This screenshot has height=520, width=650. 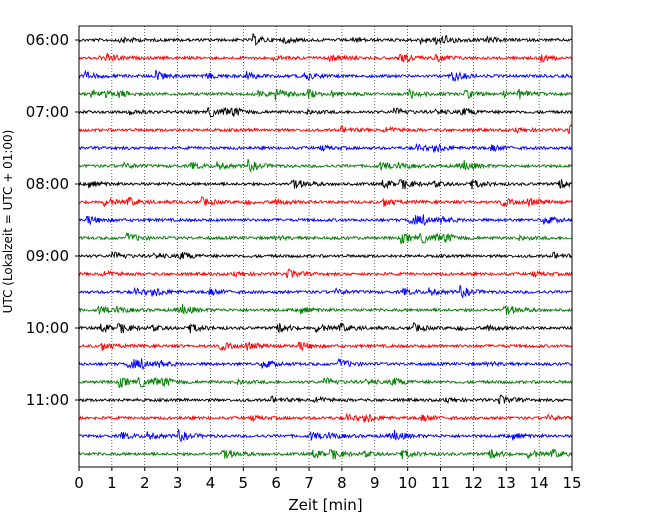 I want to click on y-tick-label-0700: 07:00, so click(x=47, y=112).